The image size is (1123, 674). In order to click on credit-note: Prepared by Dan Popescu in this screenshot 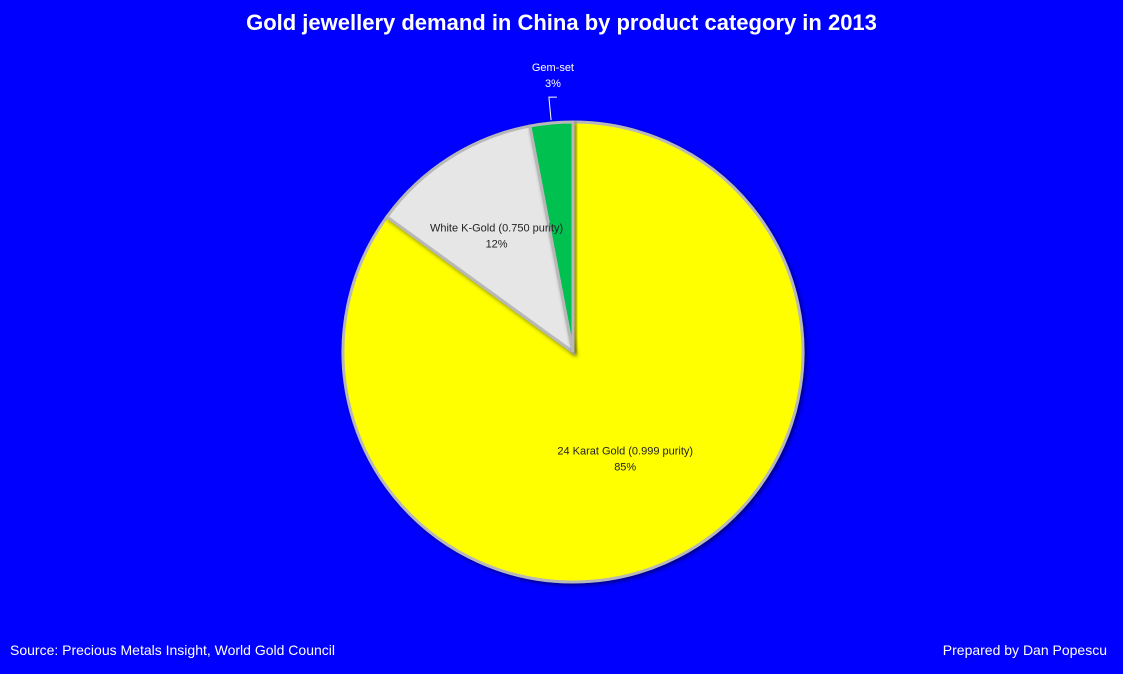, I will do `click(1024, 650)`.